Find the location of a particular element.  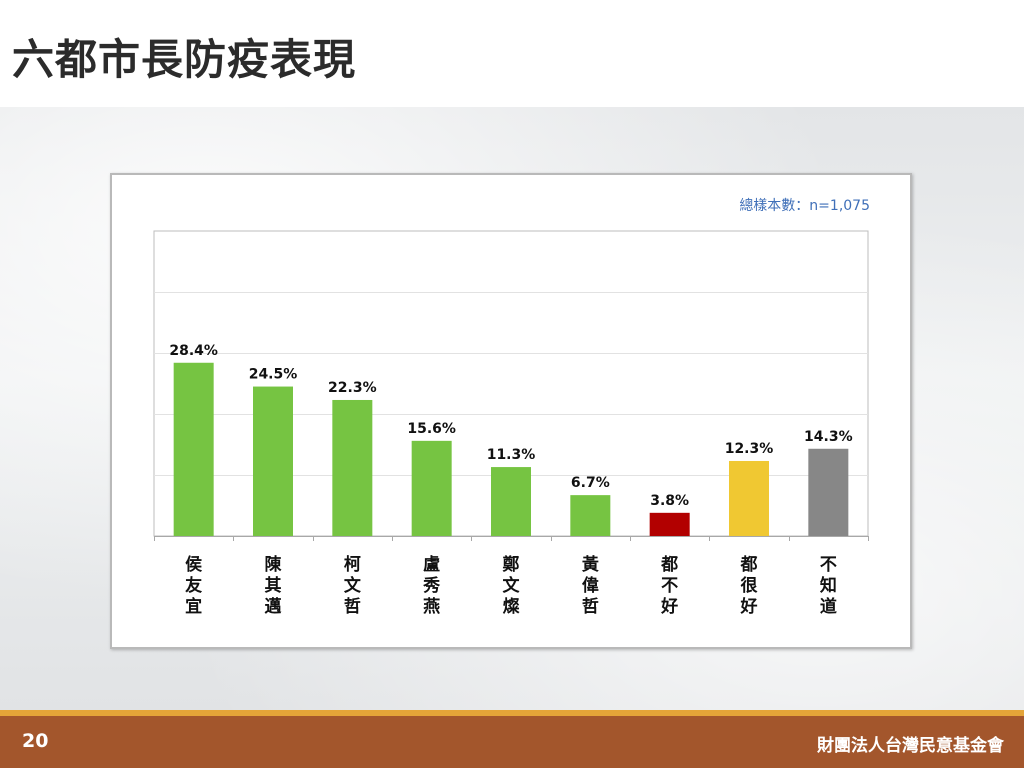

footer-bar: 20 財團法人台灣民意基金會 is located at coordinates (512, 742).